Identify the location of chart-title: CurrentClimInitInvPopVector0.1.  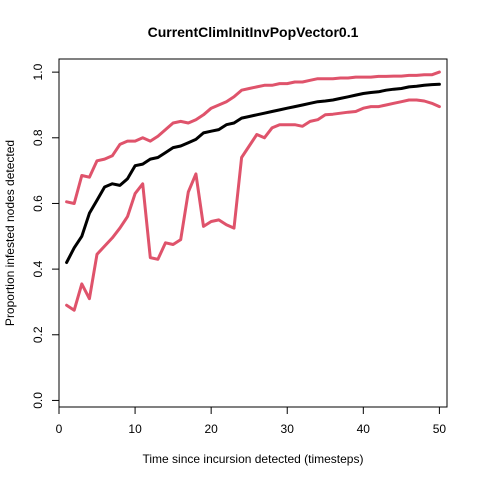
(253, 32).